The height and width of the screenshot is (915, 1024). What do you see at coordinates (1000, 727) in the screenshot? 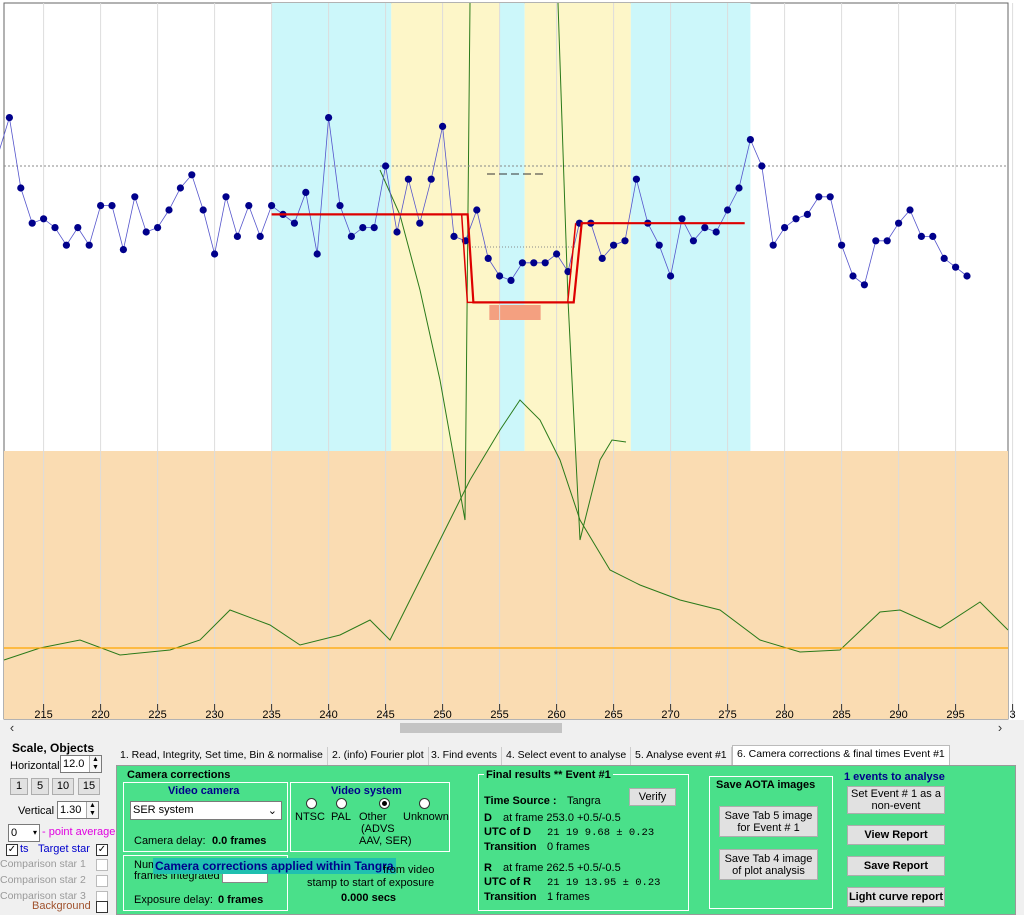
I see `scroll-right-icon: ›` at bounding box center [1000, 727].